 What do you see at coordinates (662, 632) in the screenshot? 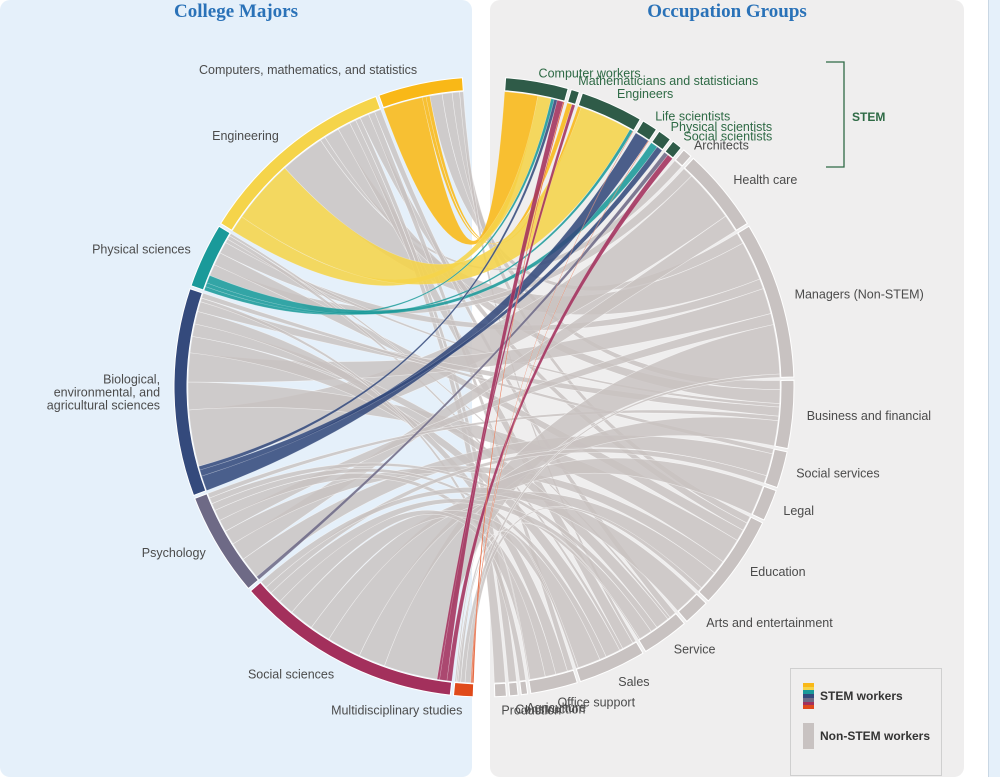
I see `arc-occupation-service` at bounding box center [662, 632].